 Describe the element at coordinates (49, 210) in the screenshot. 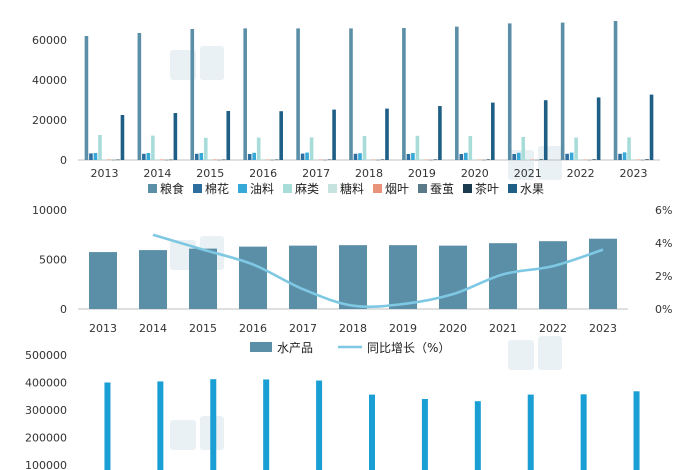

I see `y-left-tick-label: 10000` at that location.